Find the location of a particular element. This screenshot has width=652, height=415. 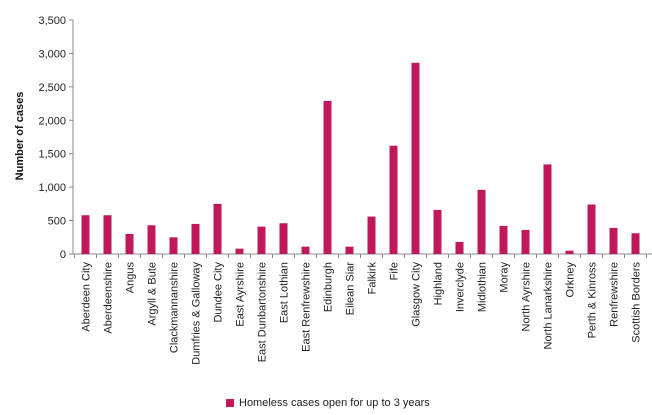

x-tick-label: Eilean Siar is located at coordinates (351, 289).